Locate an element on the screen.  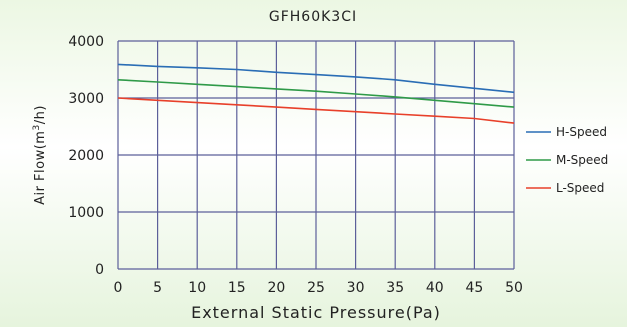
series-line-m-speed is located at coordinates (316, 93).